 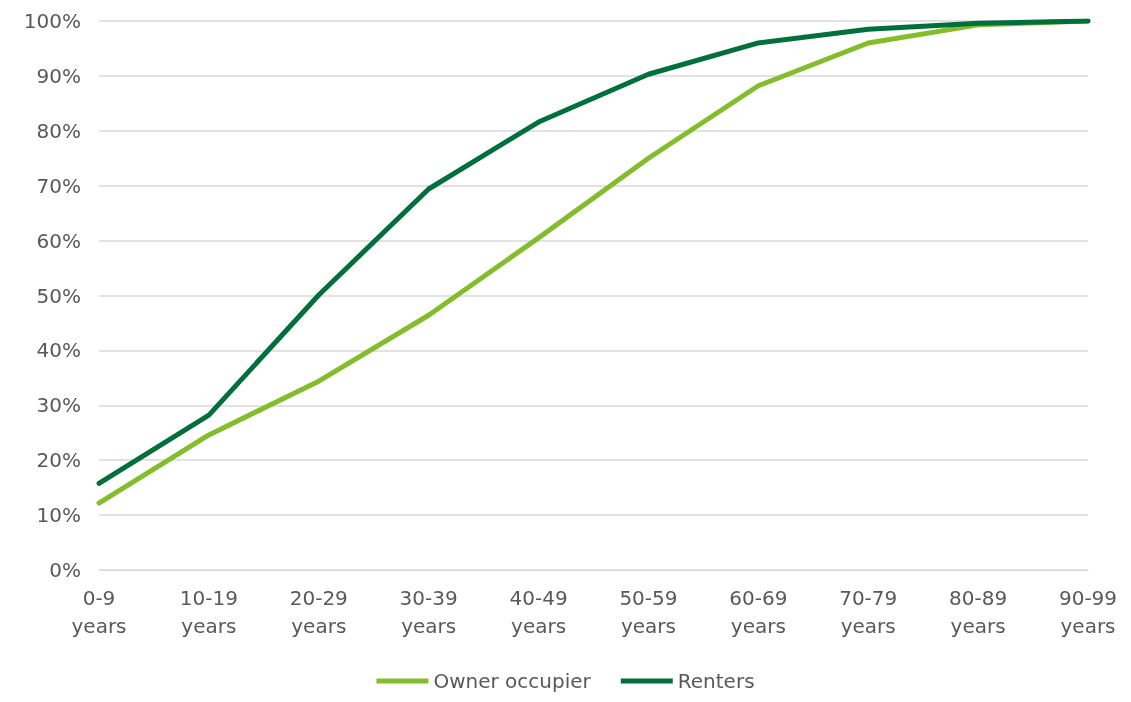 What do you see at coordinates (58, 515) in the screenshot?
I see `y-tick-label: 10%` at bounding box center [58, 515].